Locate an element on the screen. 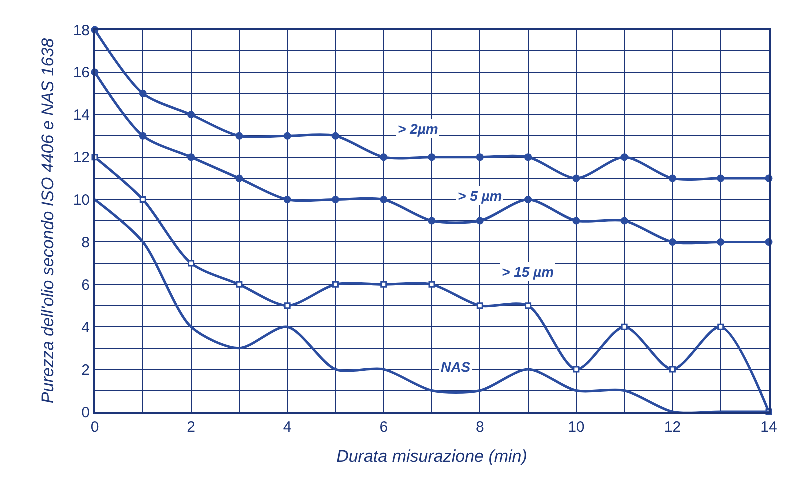  series-label: > 5 µm is located at coordinates (480, 196).